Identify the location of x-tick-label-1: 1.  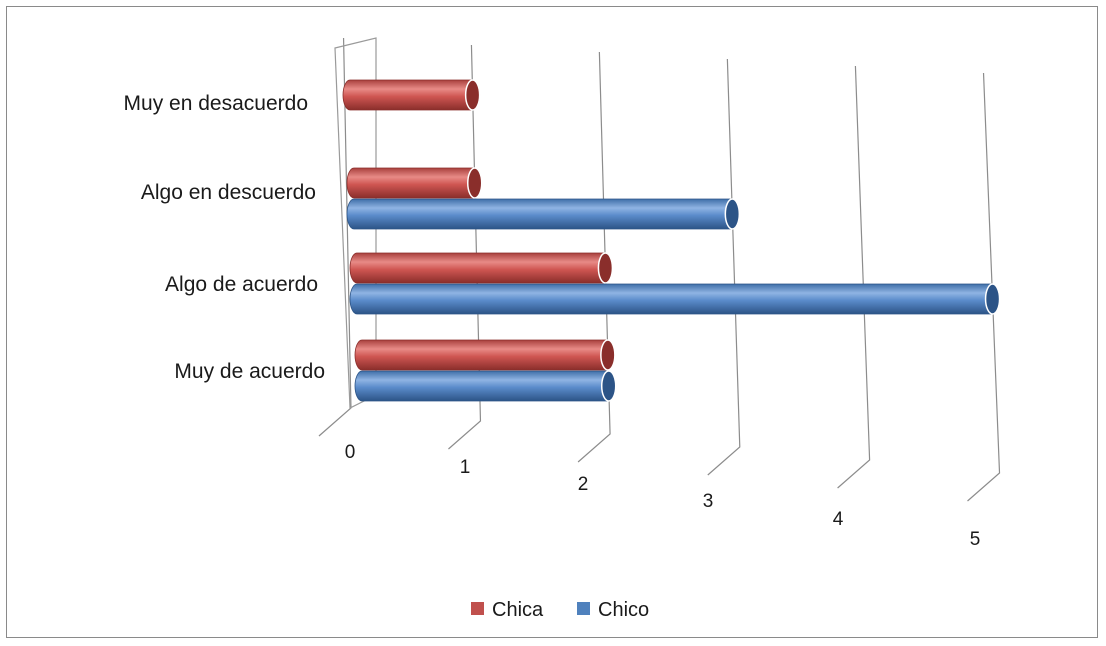
(465, 467).